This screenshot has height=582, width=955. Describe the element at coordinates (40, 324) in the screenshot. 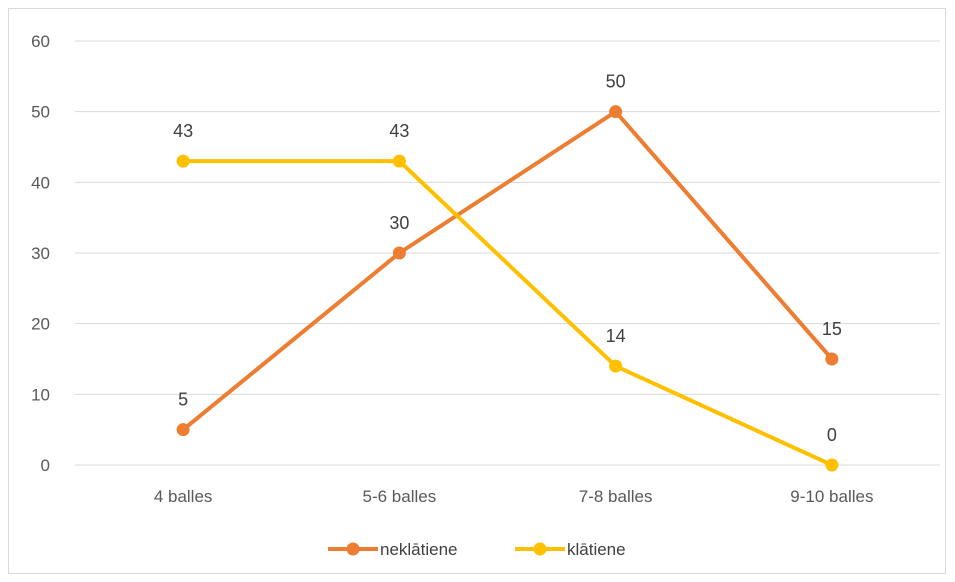

I see `y-tick-label: 20` at that location.